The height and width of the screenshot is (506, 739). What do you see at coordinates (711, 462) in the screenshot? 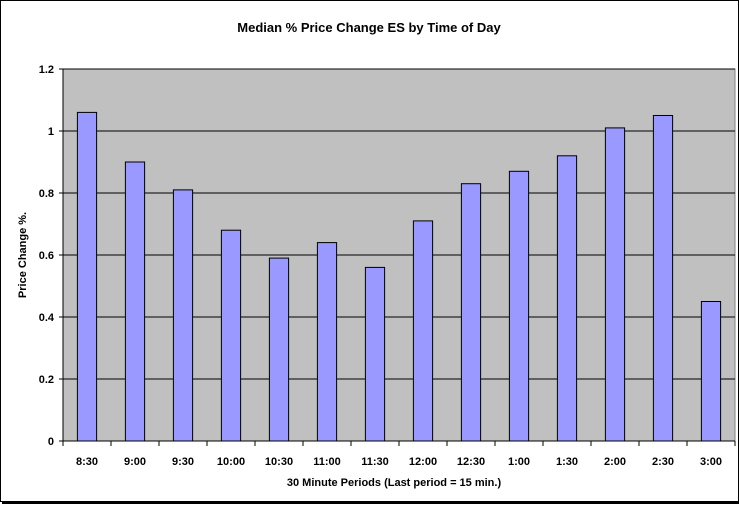
I see `x-tick-label: 3:00` at bounding box center [711, 462].